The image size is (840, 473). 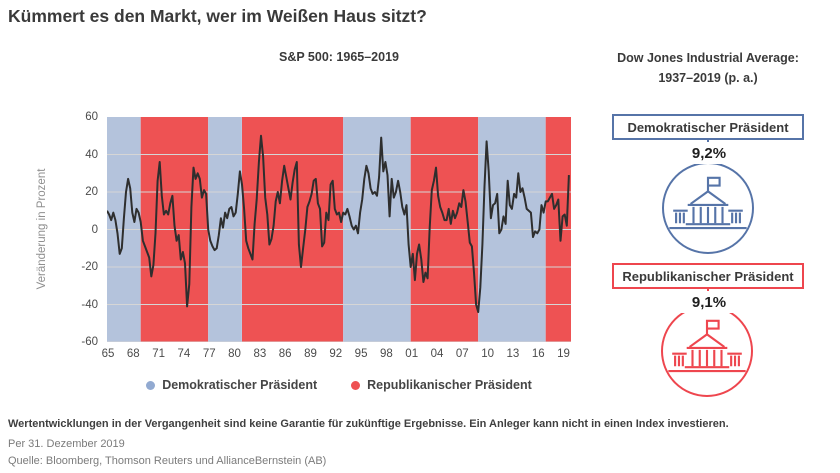 What do you see at coordinates (437, 354) in the screenshot?
I see `x-tick-label: 04` at bounding box center [437, 354].